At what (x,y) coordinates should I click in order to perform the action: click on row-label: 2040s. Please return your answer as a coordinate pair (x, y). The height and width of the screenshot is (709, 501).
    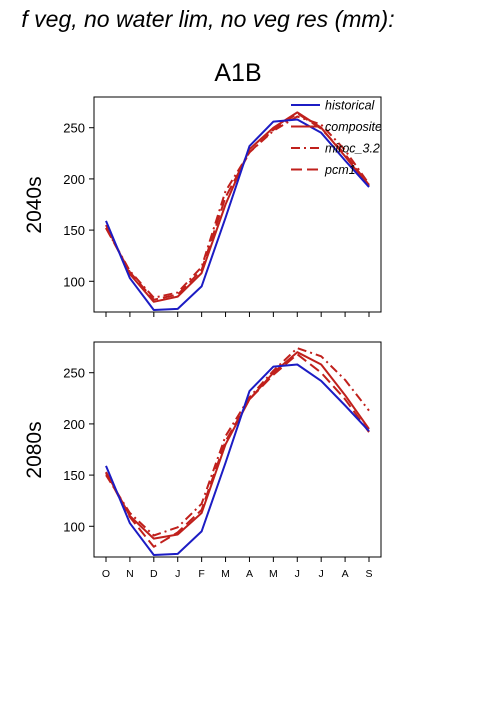
    Looking at the image, I should click on (34, 204).